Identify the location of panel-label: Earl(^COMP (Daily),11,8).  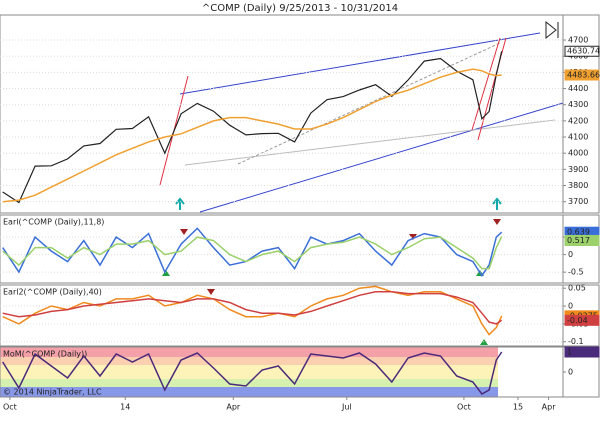
(53, 222).